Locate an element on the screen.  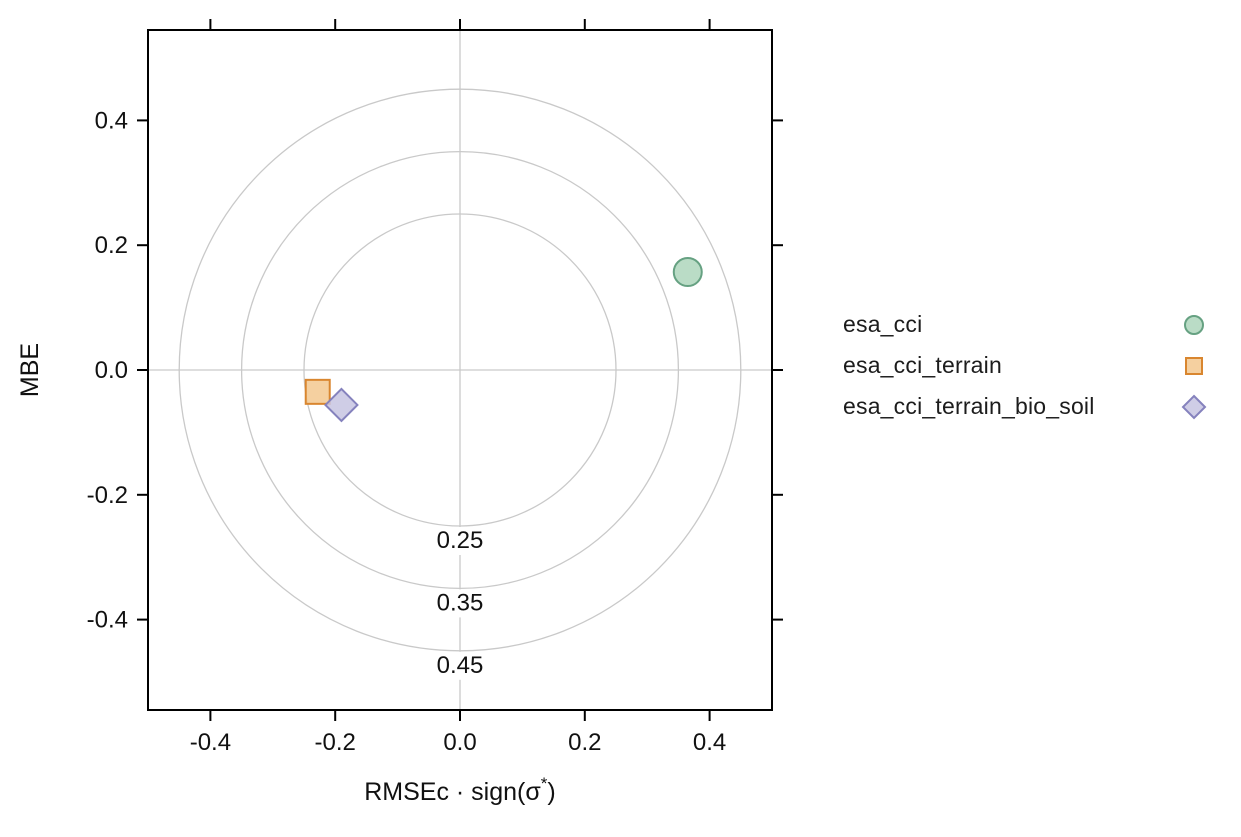
diamond-icon is located at coordinates (1194, 406).